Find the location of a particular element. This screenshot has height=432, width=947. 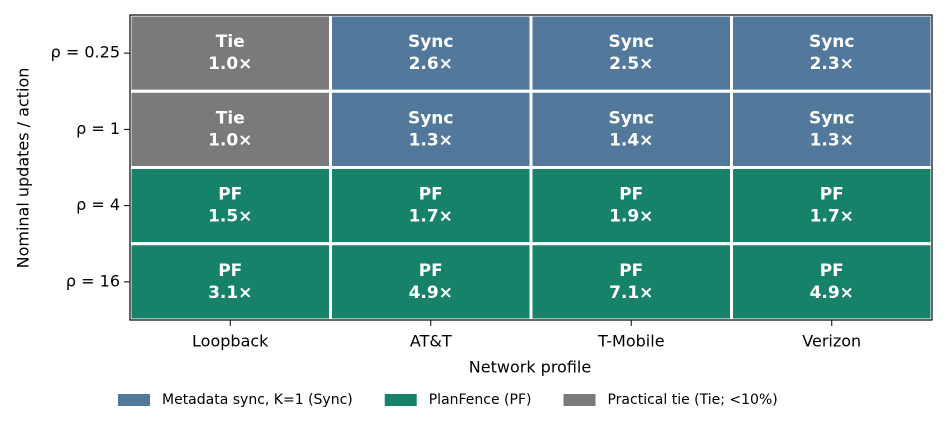

cell-value-label: 1.9× is located at coordinates (631, 217).